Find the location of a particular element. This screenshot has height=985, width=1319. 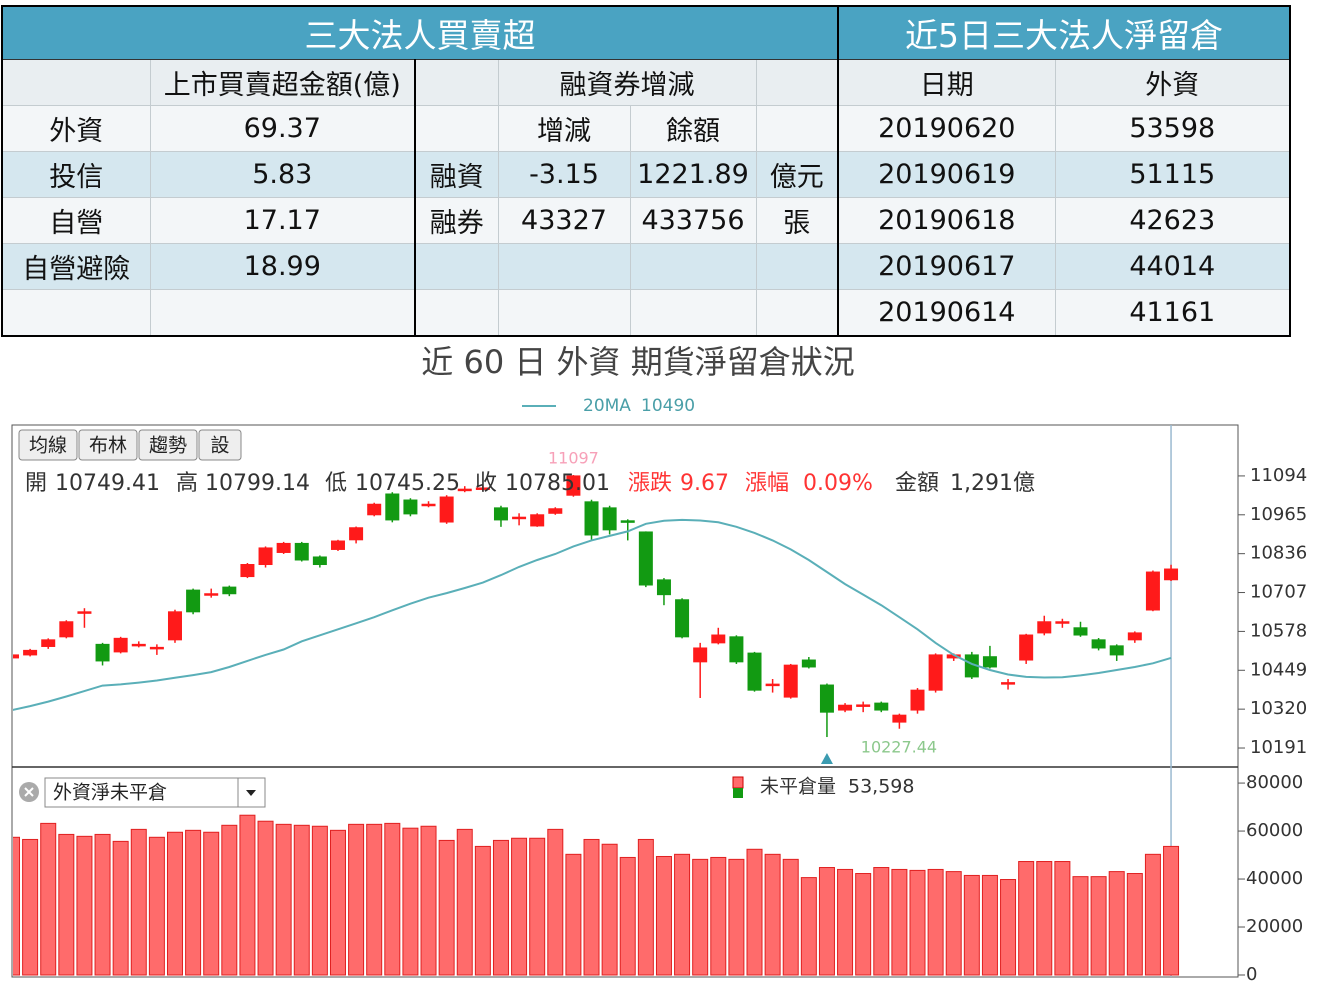

table-cell: 融資 is located at coordinates (456, 174).